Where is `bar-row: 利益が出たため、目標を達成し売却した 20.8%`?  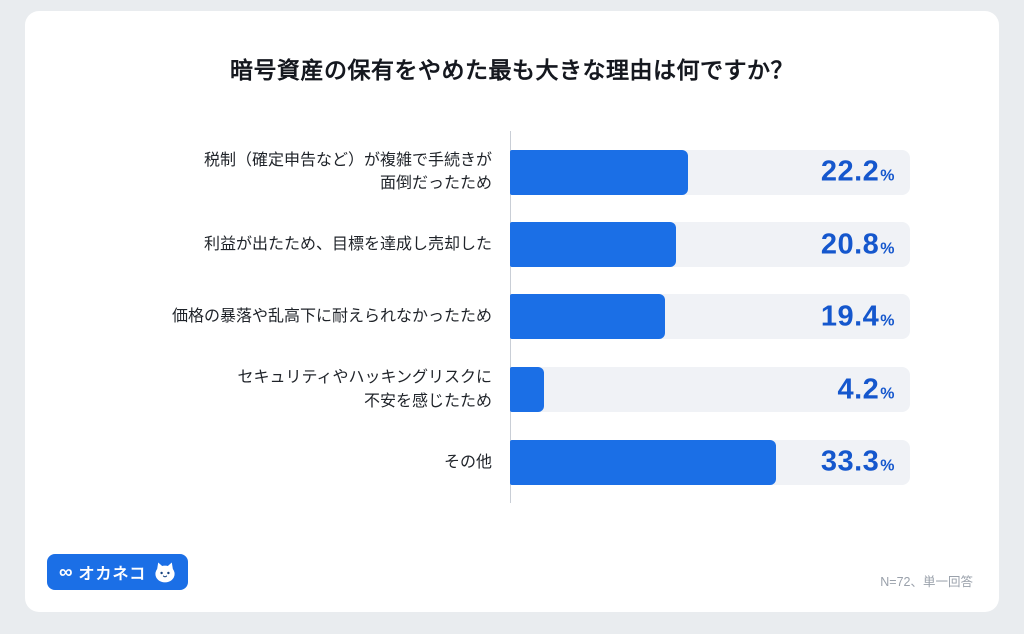 bar-row: 利益が出たため、目標を達成し売却した 20.8% is located at coordinates (512, 245).